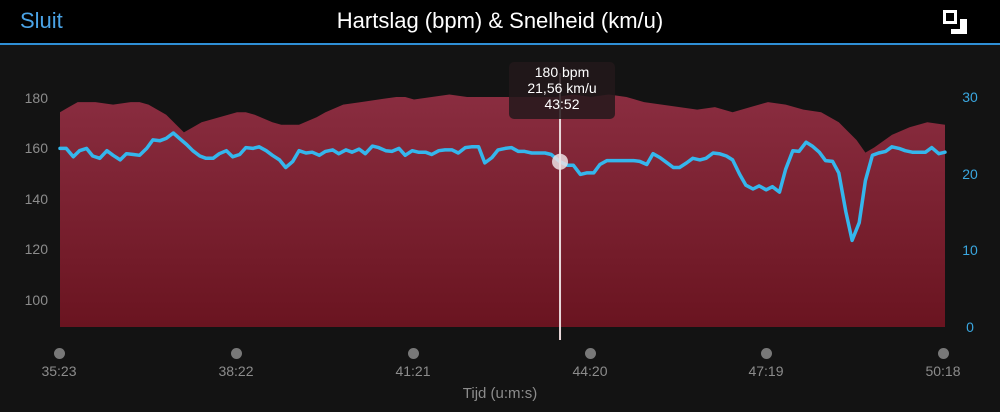 The image size is (1000, 412). I want to click on top-bar: Sluit Hartslag (bpm) & Snelheid (km/u), so click(500, 22).